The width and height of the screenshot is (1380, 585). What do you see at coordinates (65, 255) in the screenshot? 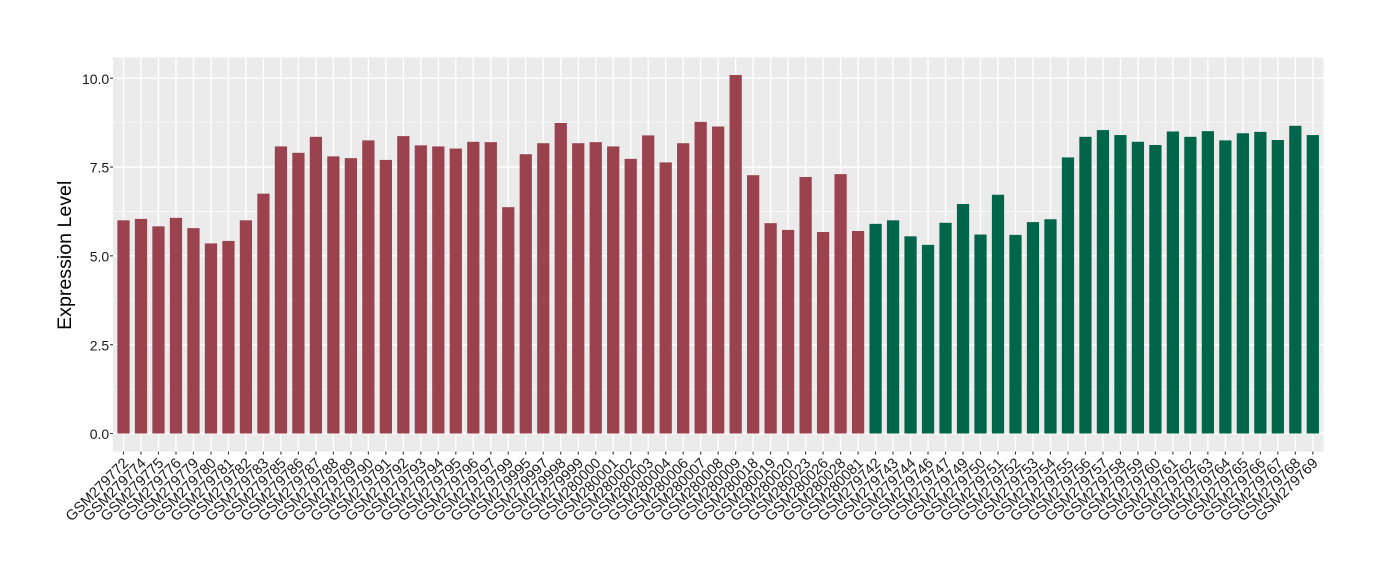
I see `svg-text: Expression Level` at bounding box center [65, 255].